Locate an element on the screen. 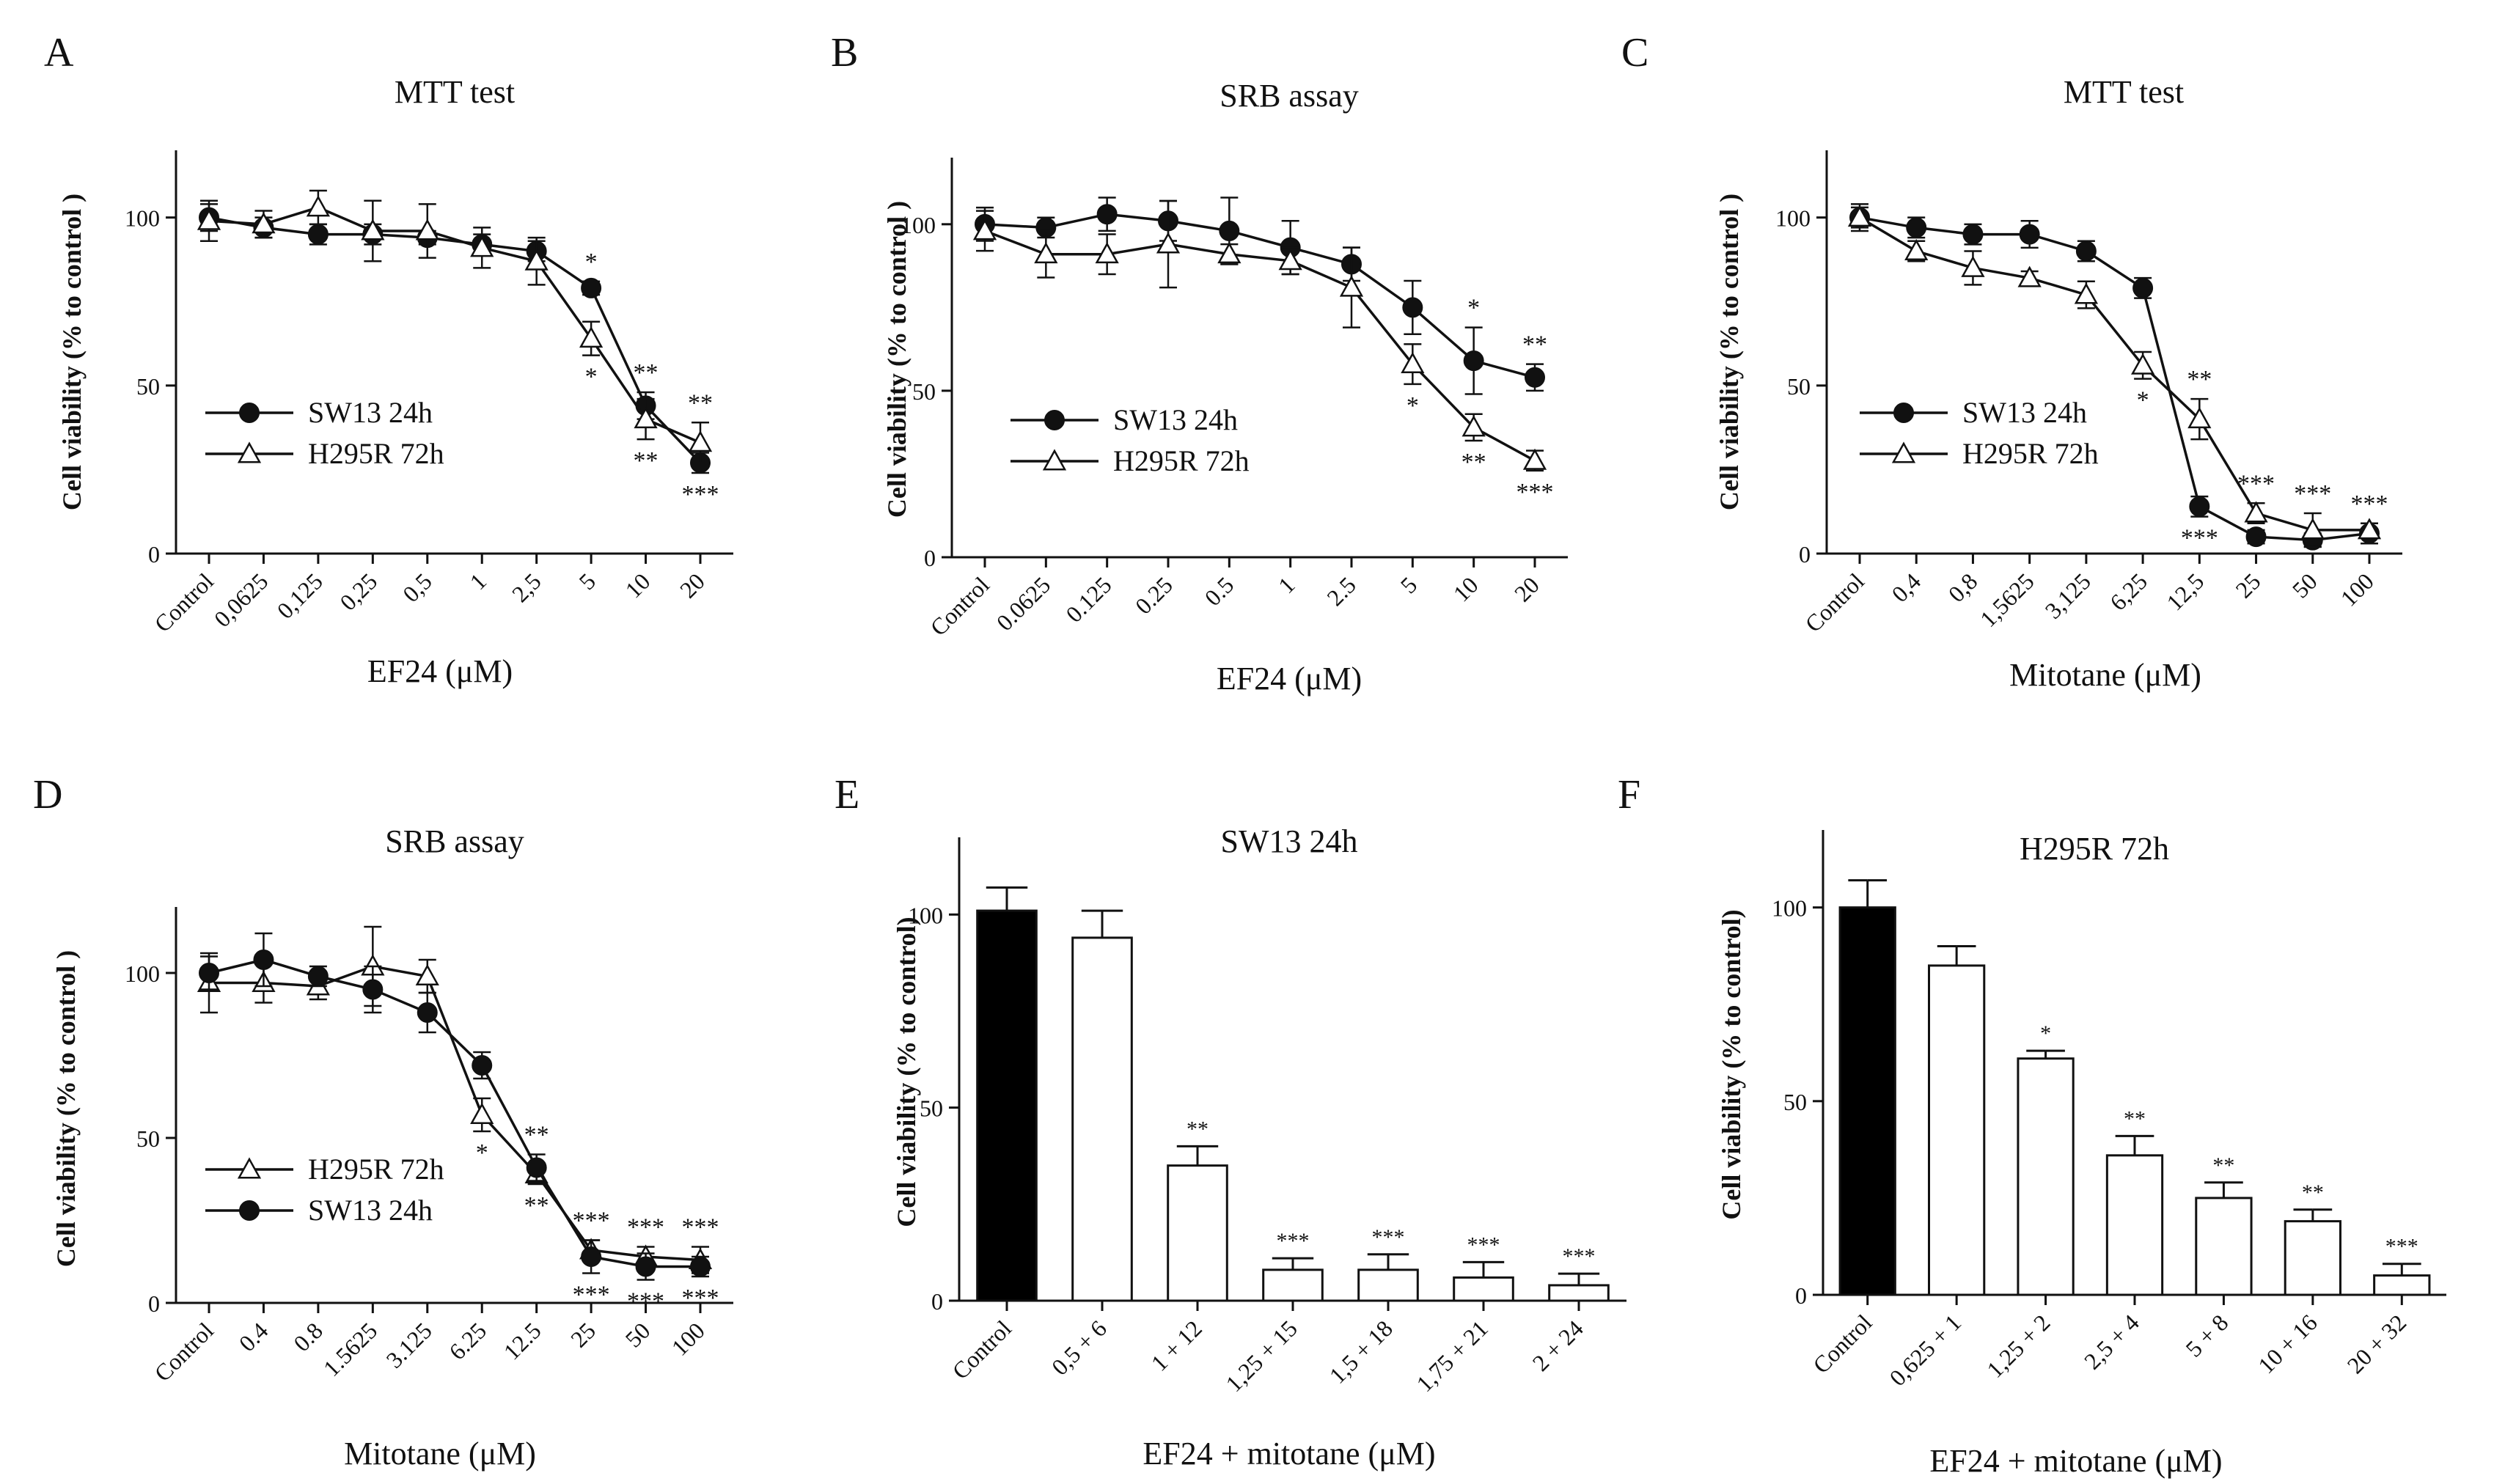 The width and height of the screenshot is (2505, 1484). legend-label: SW13 24h is located at coordinates (370, 412).